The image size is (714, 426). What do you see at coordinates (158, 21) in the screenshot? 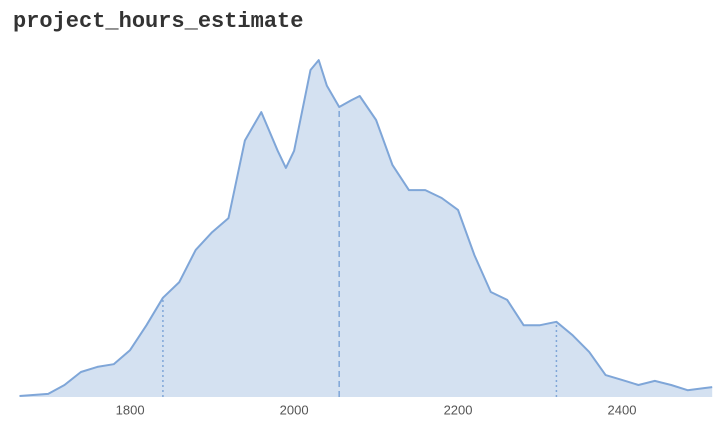
I see `chart-title: project_hours_estimate` at bounding box center [158, 21].